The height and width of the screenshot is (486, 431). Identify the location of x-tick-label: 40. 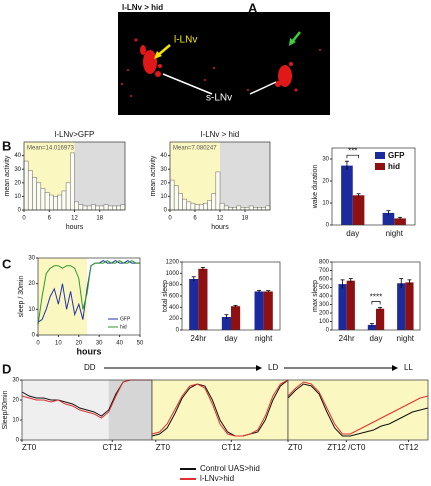
(119, 344).